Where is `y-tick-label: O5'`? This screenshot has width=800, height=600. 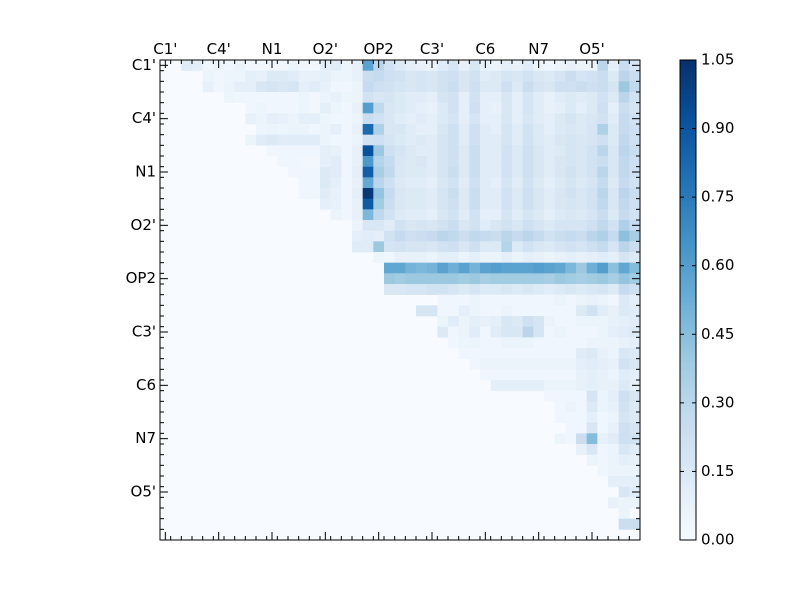
y-tick-label: O5' is located at coordinates (143, 492).